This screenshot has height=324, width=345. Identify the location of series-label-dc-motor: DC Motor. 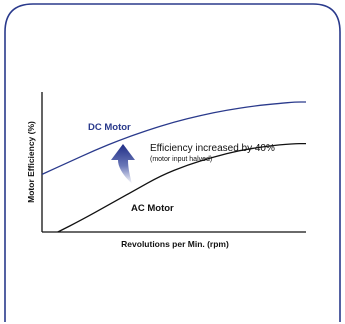
(109, 127).